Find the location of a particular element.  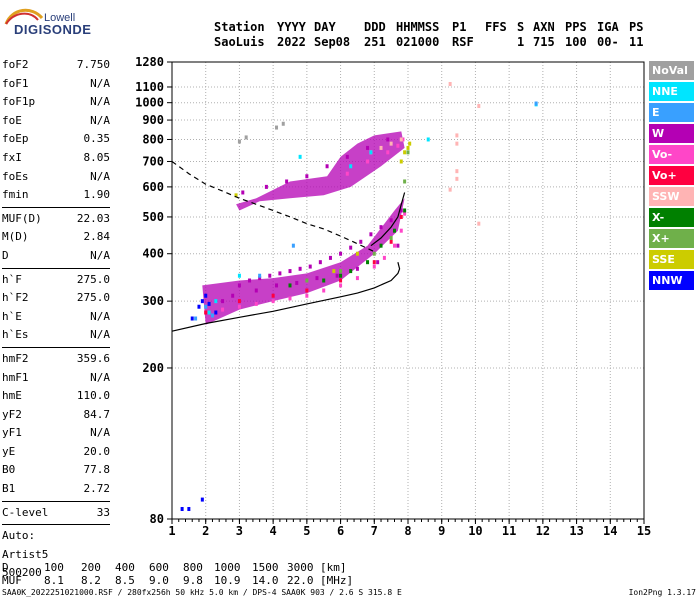

legend-item: NoVal is located at coordinates (671, 70).